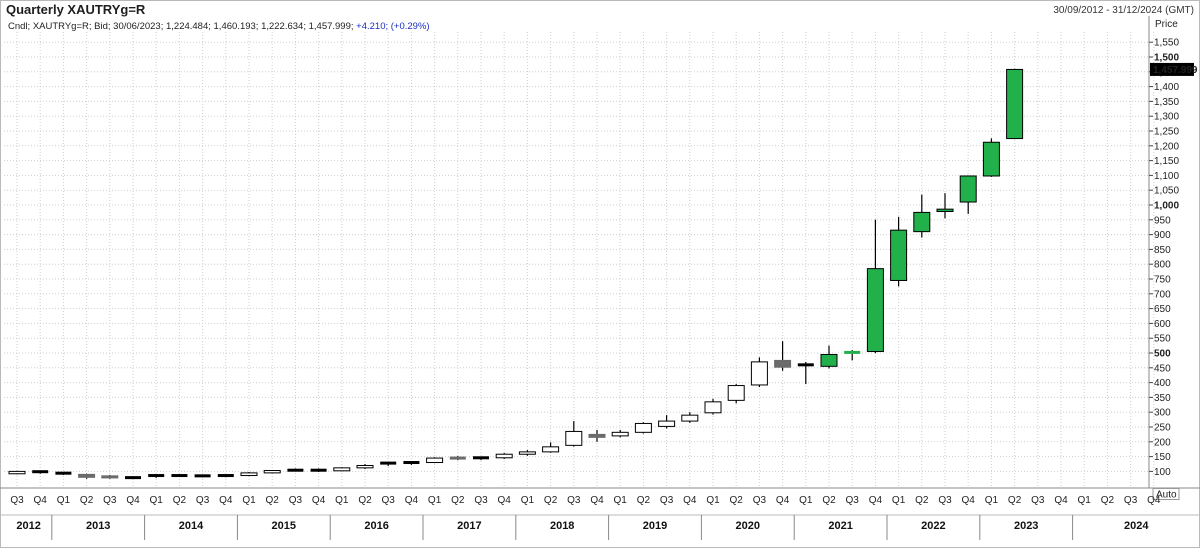 The height and width of the screenshot is (548, 1200). I want to click on y-tick-label: 300, so click(1162, 413).